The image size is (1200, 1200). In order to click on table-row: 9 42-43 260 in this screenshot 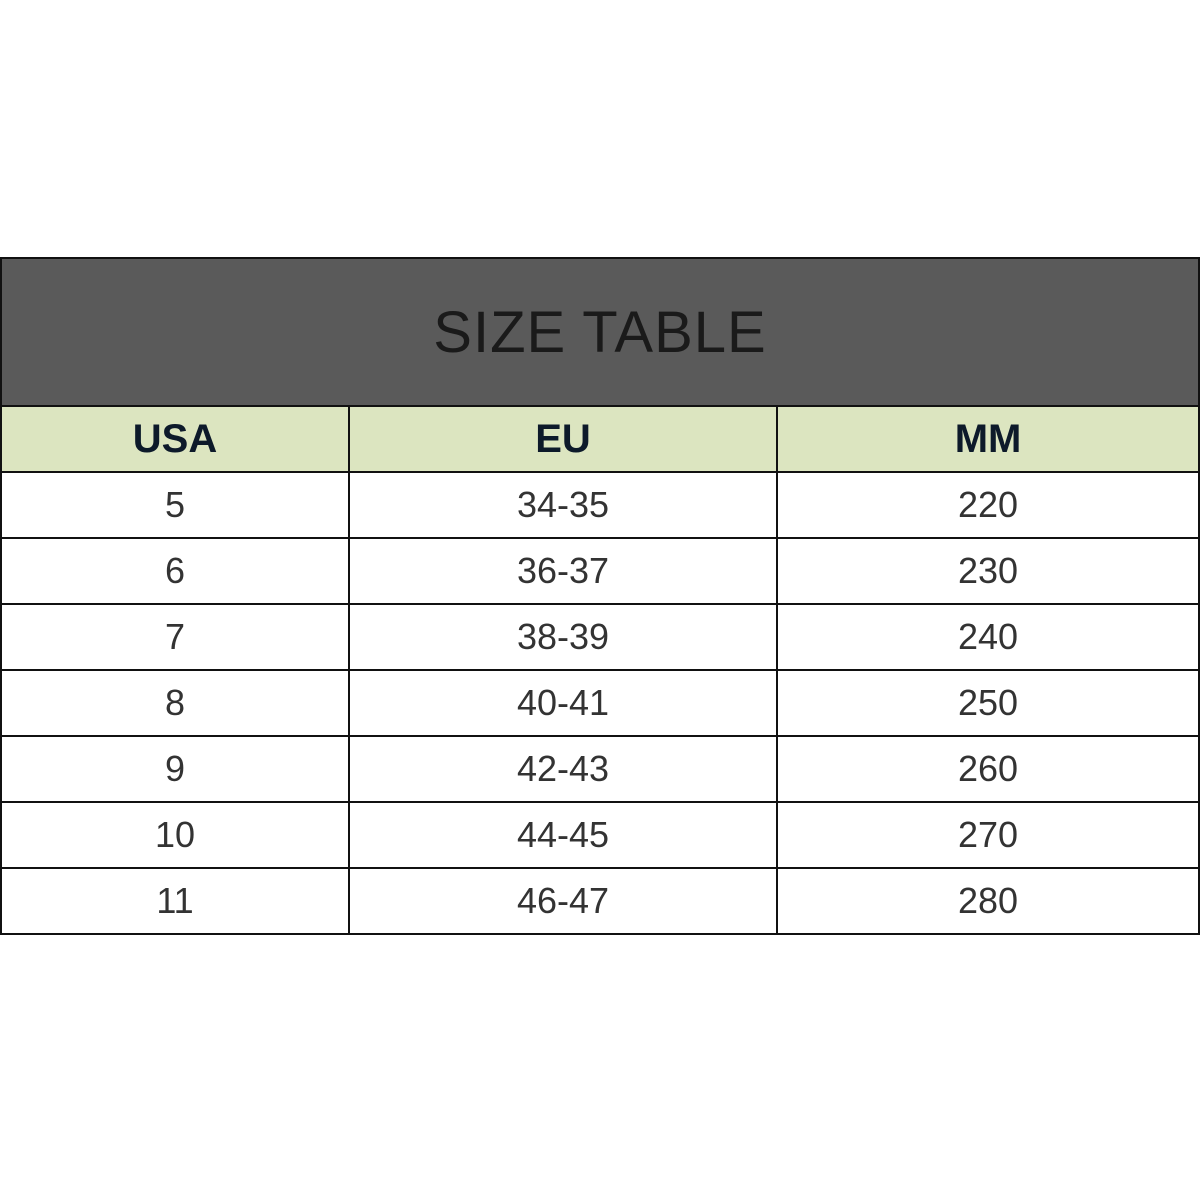, I will do `click(600, 769)`.